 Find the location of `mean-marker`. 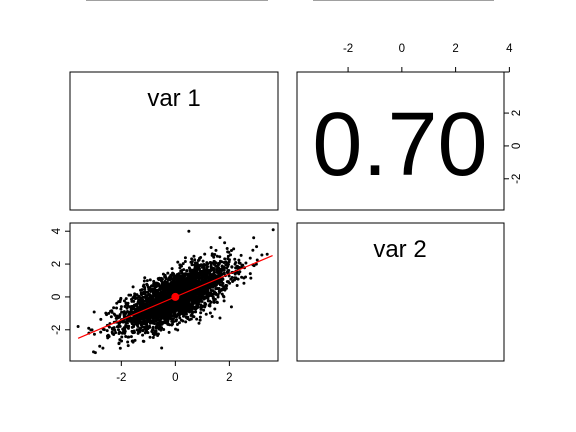

mean-marker is located at coordinates (175, 296).